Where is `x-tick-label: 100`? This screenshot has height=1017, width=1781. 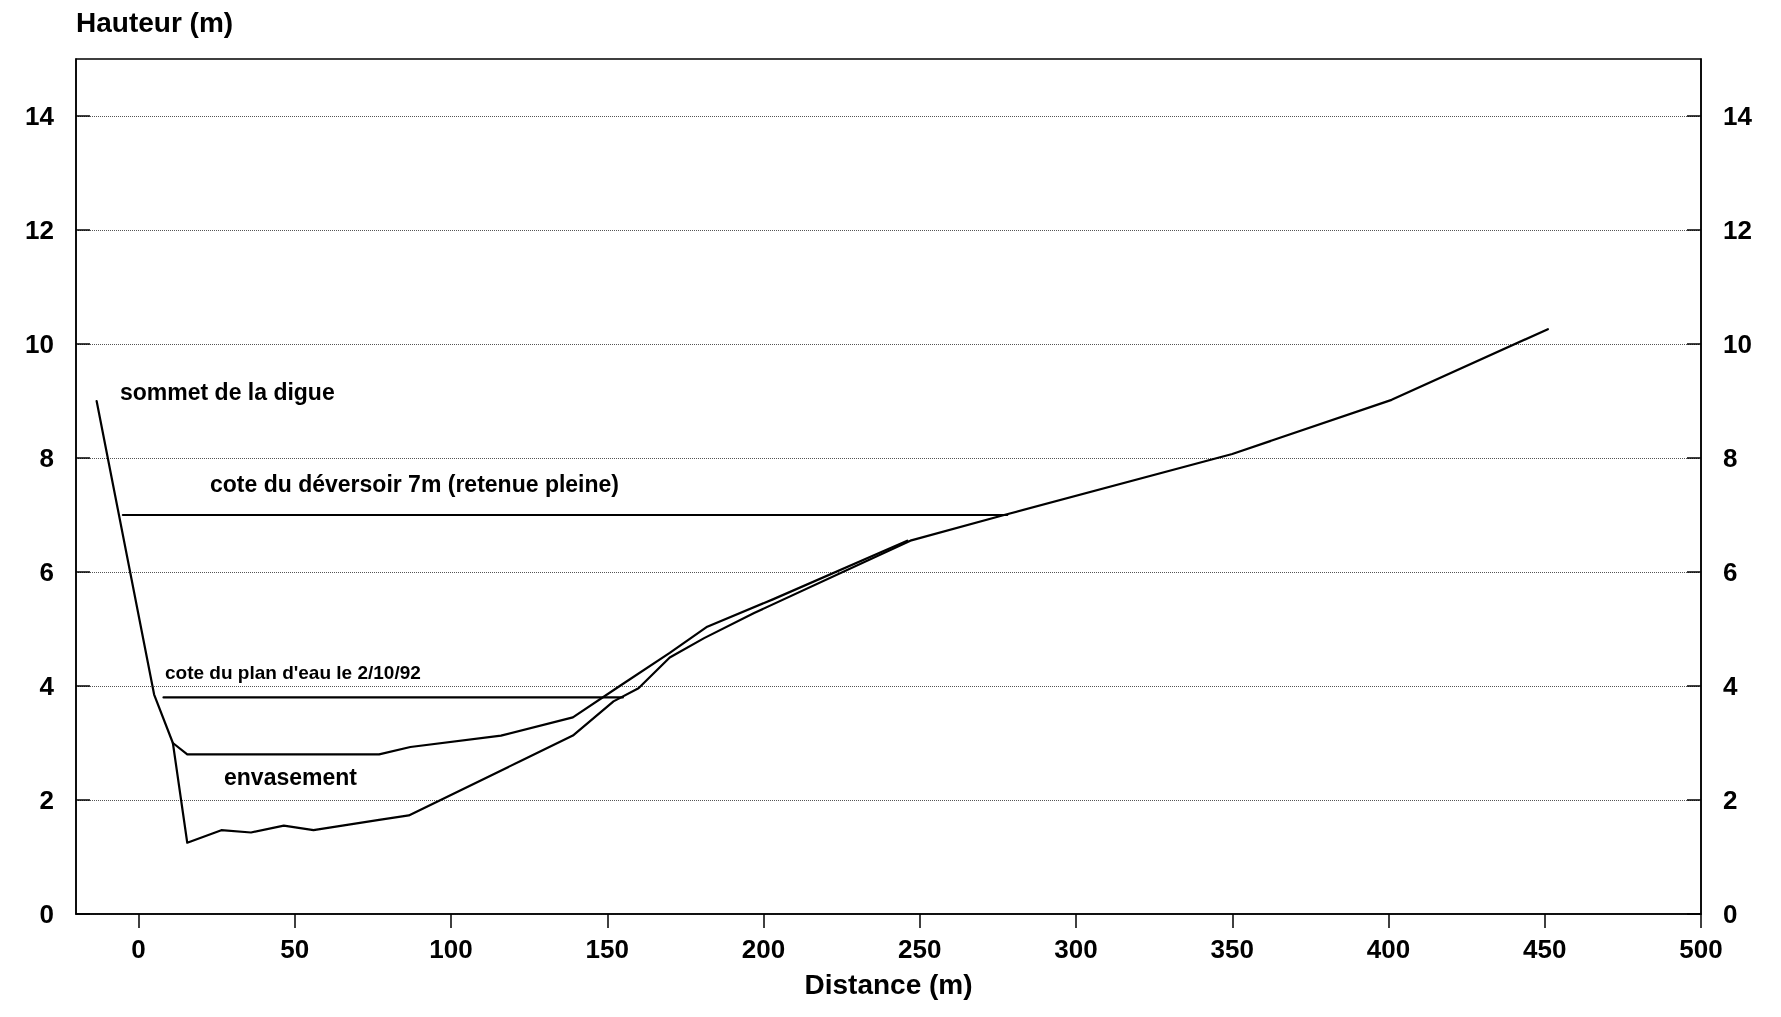 x-tick-label: 100 is located at coordinates (451, 949).